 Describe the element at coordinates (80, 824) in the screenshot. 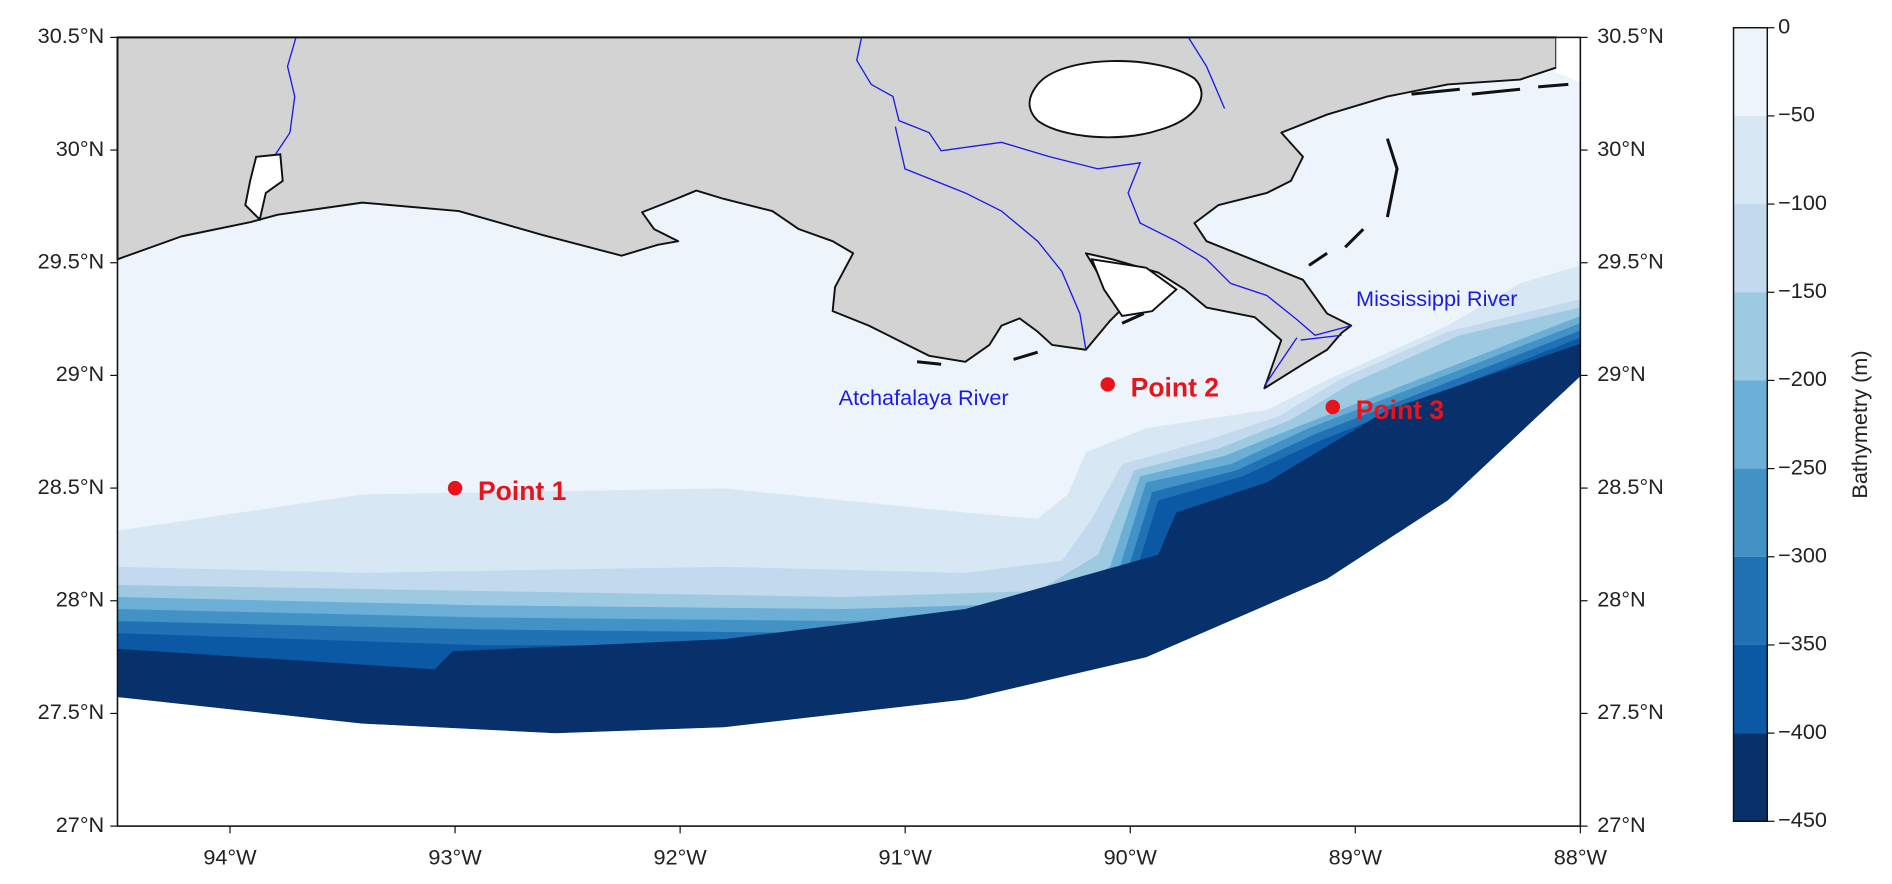

I see `y-tick-label: 27°N` at that location.